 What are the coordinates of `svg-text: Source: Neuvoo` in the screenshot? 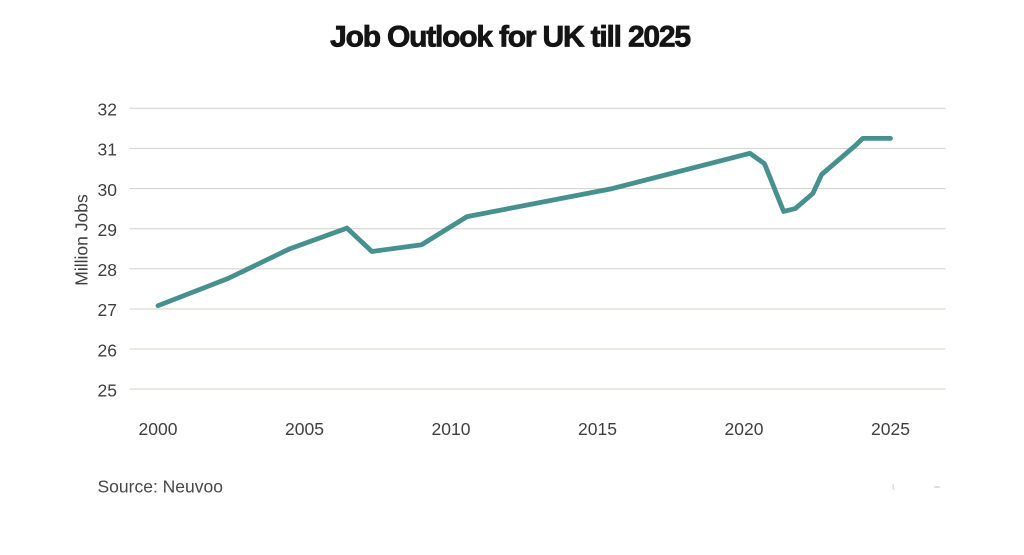 It's located at (161, 487).